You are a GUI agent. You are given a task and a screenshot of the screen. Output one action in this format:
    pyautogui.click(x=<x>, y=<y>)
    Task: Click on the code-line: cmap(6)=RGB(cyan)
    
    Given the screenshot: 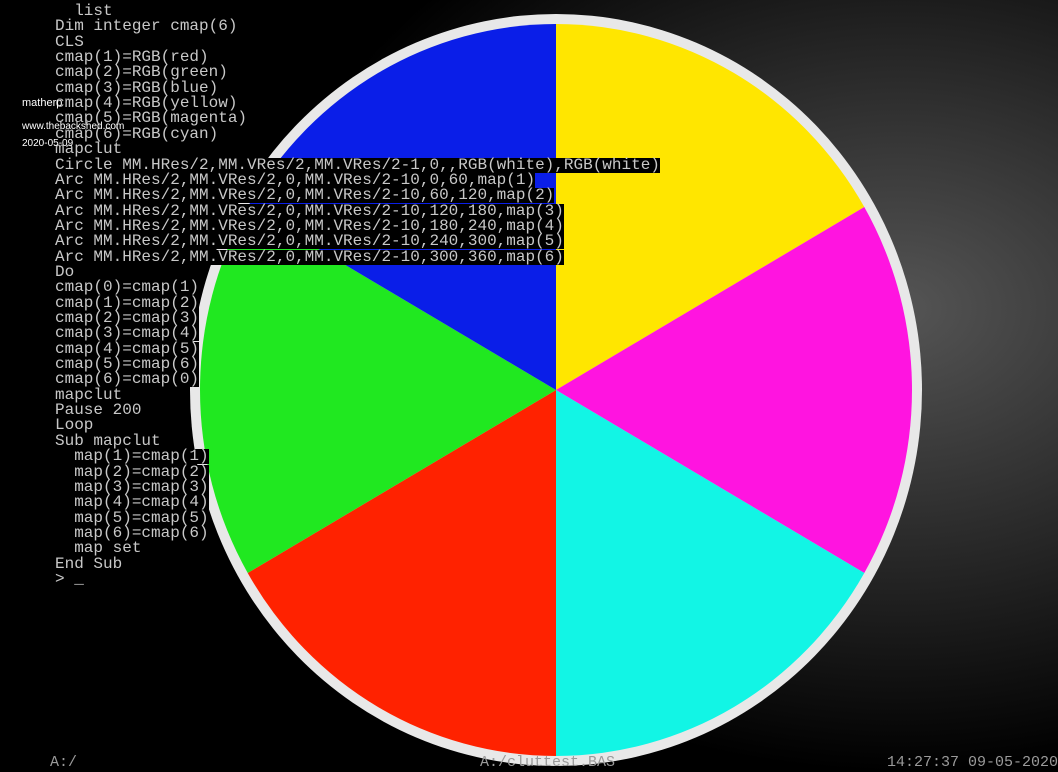 What is the action you would take?
    pyautogui.click(x=137, y=133)
    